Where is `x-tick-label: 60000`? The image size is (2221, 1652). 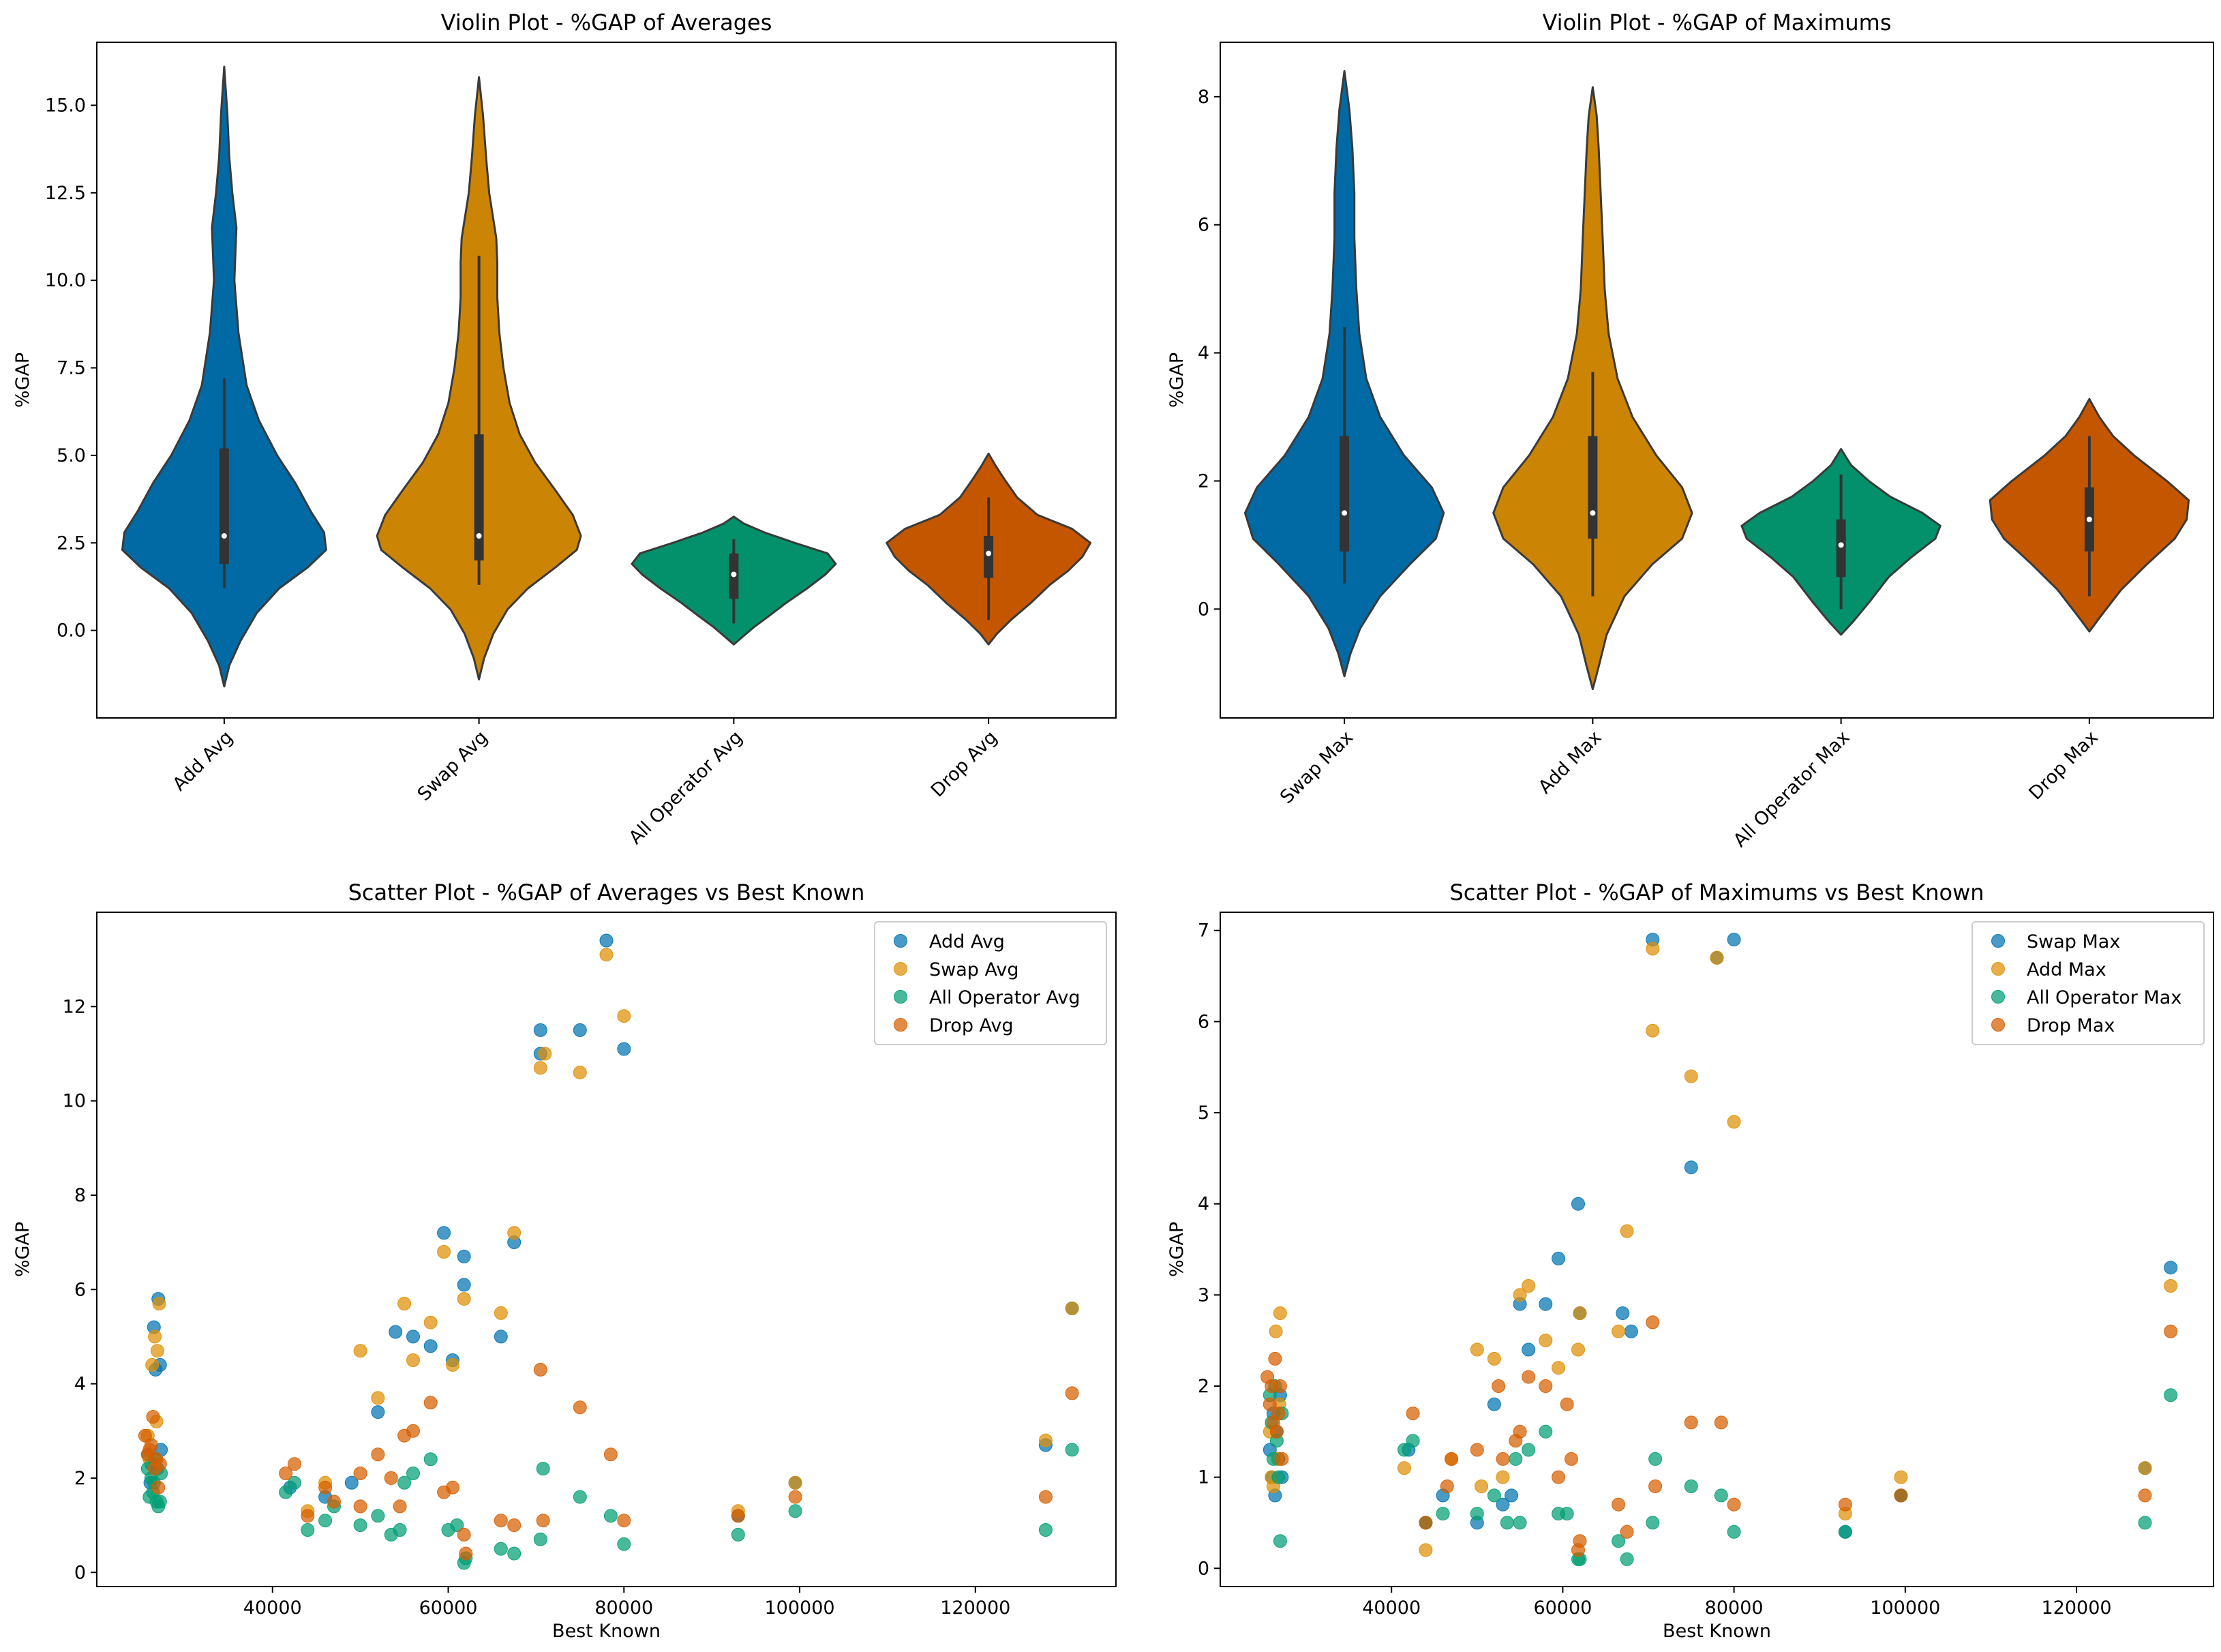
x-tick-label: 60000 is located at coordinates (1562, 1608).